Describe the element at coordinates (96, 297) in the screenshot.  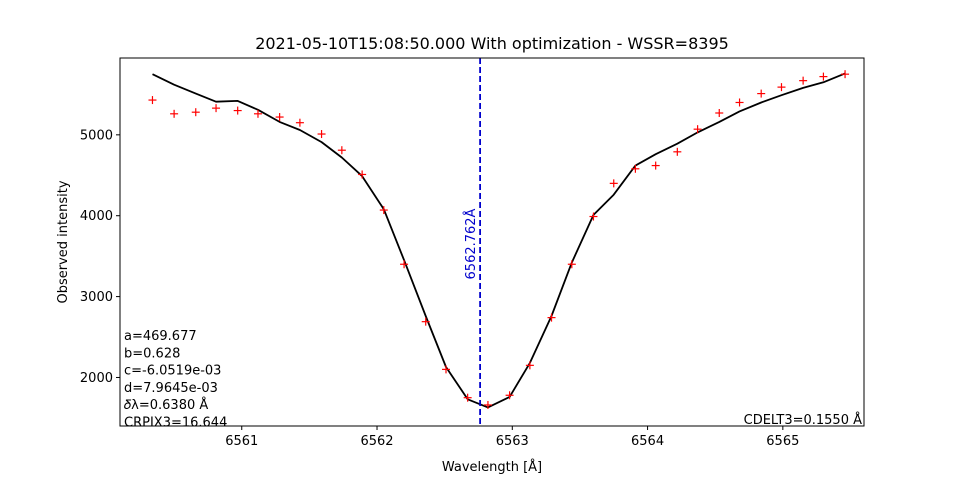
I see `y-tick-label: 3000` at that location.